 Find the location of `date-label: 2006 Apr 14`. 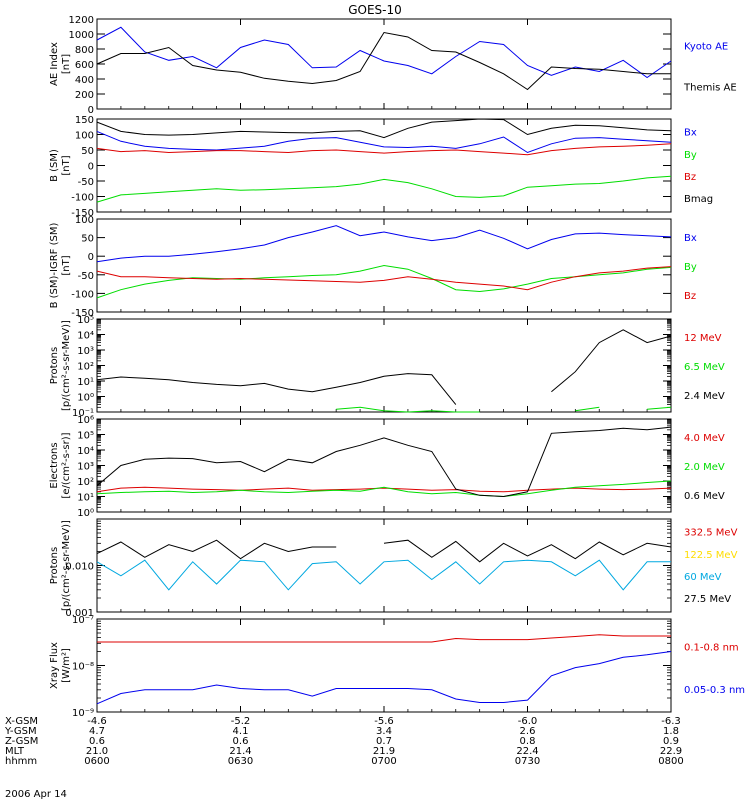

date-label: 2006 Apr 14 is located at coordinates (36, 794).